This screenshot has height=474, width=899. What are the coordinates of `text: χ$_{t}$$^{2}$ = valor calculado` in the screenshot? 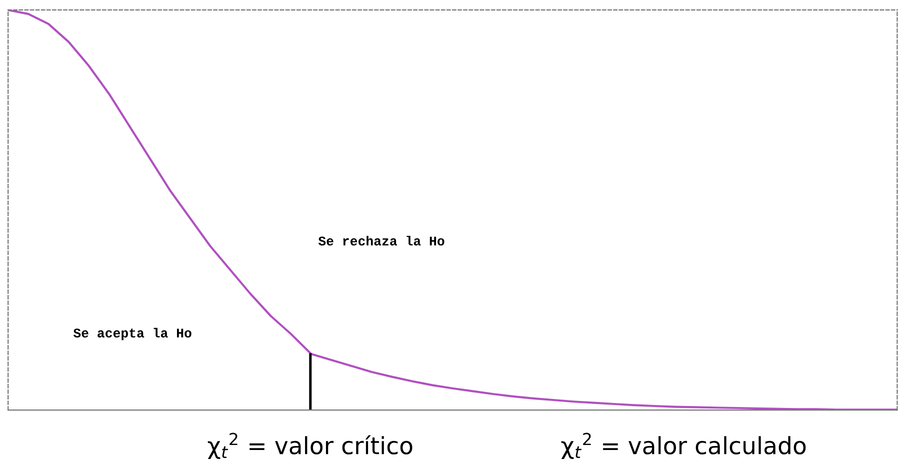 It's located at (683, 446).